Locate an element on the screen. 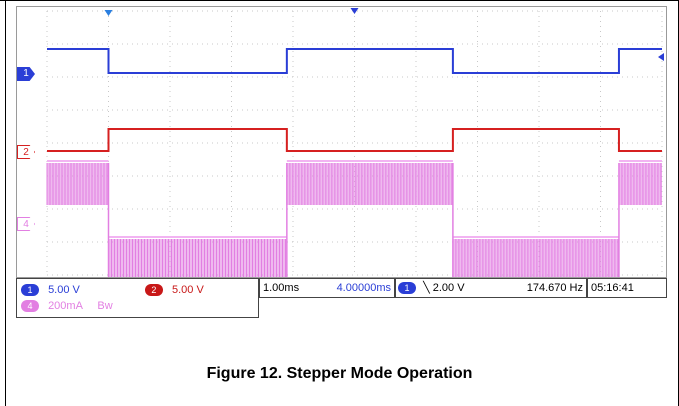 This screenshot has height=406, width=679. trigger-source-badge: 1 is located at coordinates (407, 288).